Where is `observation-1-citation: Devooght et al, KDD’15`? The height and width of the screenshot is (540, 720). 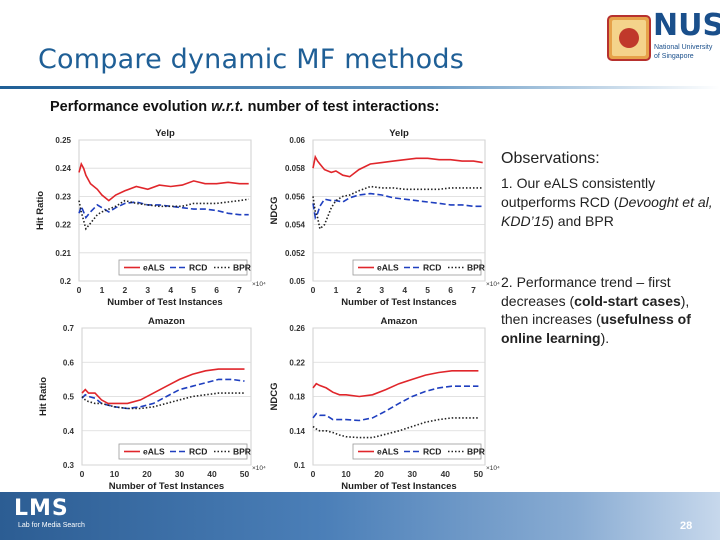
observation-1-citation: Devooght et al, KDD’15 is located at coordinates (607, 211).